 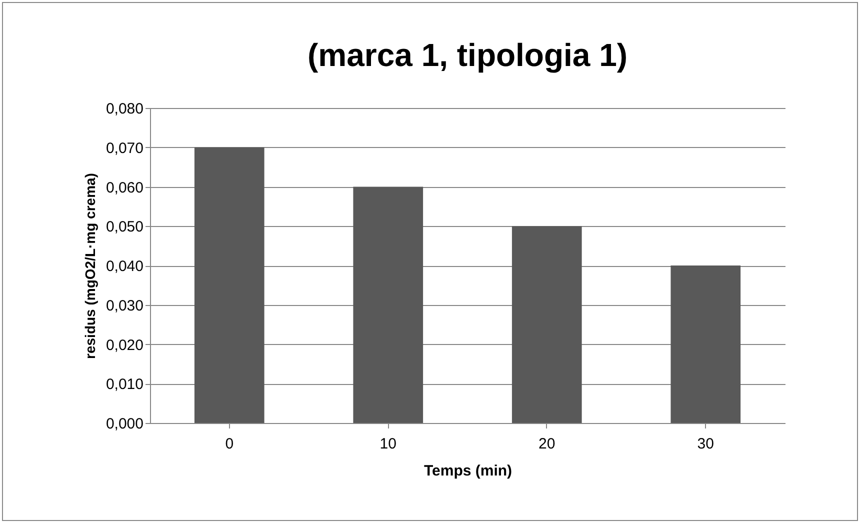 I want to click on x-tick-label: 0, so click(x=229, y=444).